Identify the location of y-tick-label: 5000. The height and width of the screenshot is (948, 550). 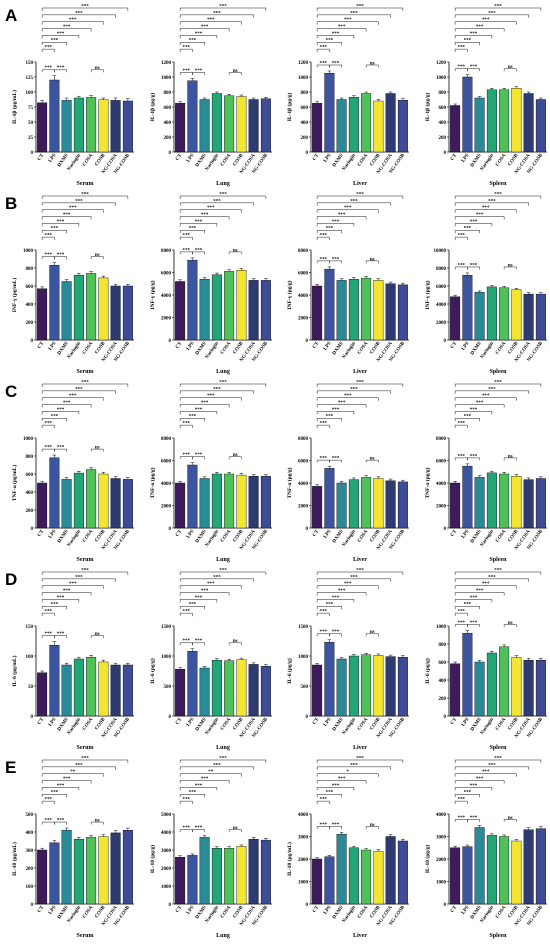
(166, 815).